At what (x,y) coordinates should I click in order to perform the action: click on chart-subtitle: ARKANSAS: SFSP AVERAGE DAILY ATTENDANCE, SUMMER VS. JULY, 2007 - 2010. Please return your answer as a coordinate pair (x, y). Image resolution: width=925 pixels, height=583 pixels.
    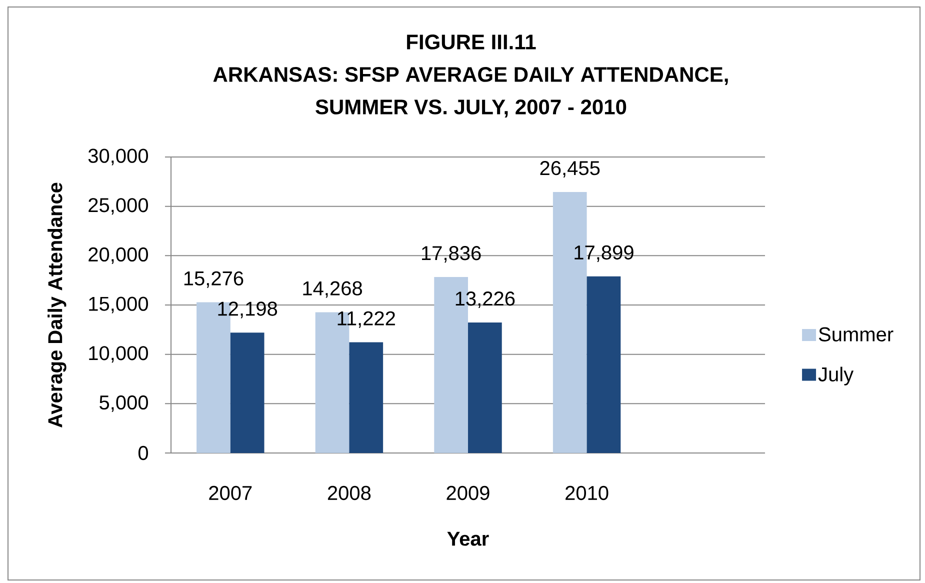
    Looking at the image, I should click on (470, 92).